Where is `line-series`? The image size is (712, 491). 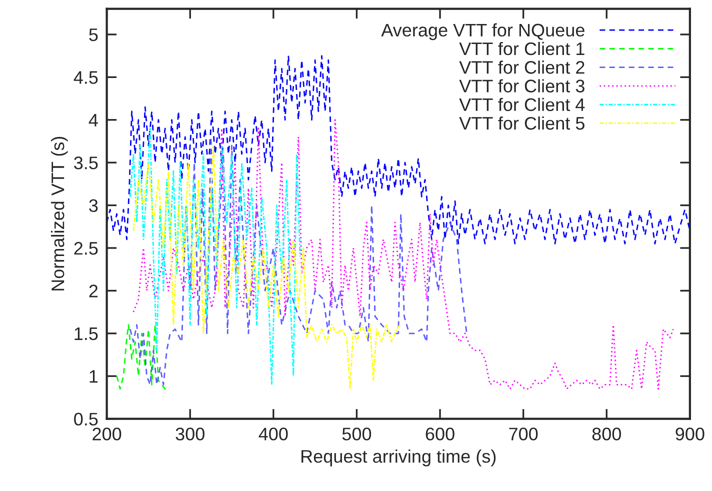 line-series is located at coordinates (215, 257).